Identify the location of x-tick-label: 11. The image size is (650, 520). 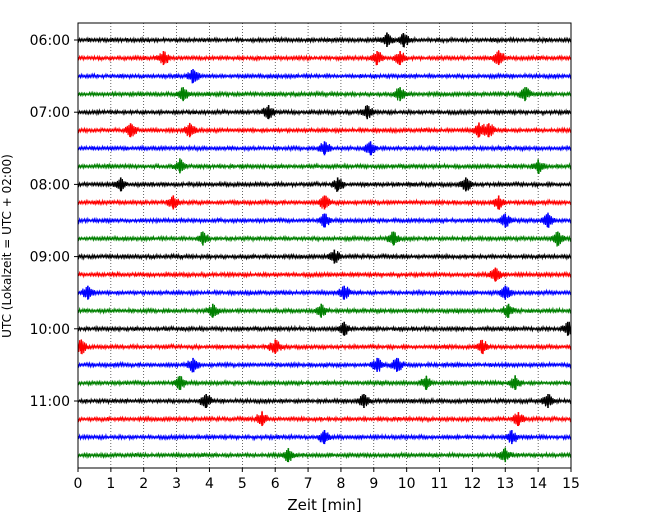
(440, 484).